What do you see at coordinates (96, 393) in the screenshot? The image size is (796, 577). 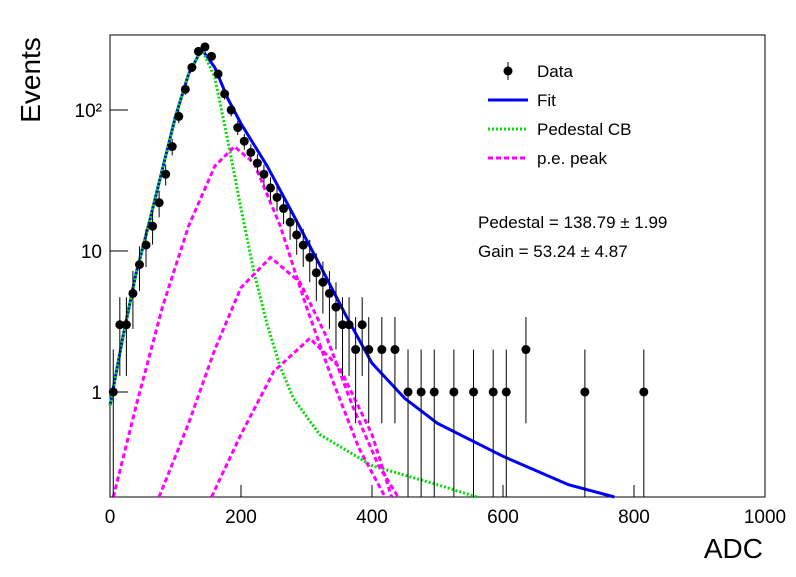 I see `y-tick-label: 1` at bounding box center [96, 393].